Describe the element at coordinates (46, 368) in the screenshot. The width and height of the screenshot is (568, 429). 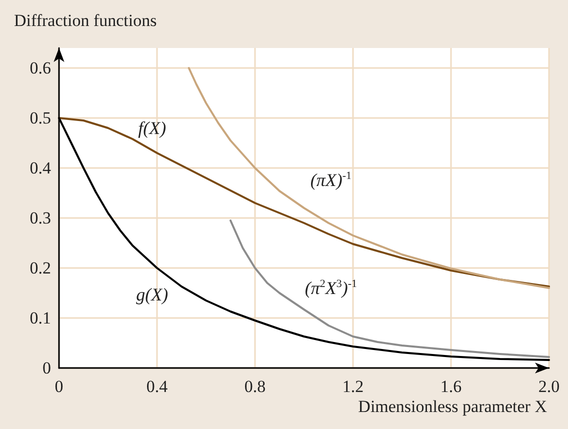
I see `y-tick-label: 0` at that location.